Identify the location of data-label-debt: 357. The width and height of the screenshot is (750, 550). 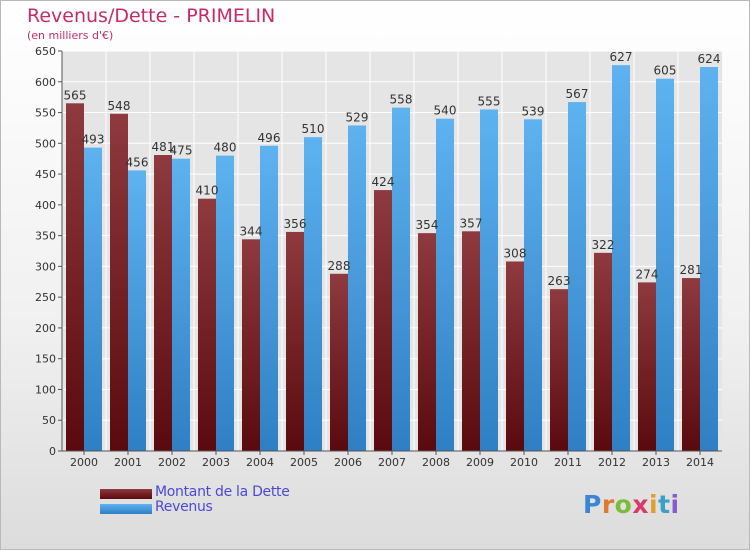
(471, 223).